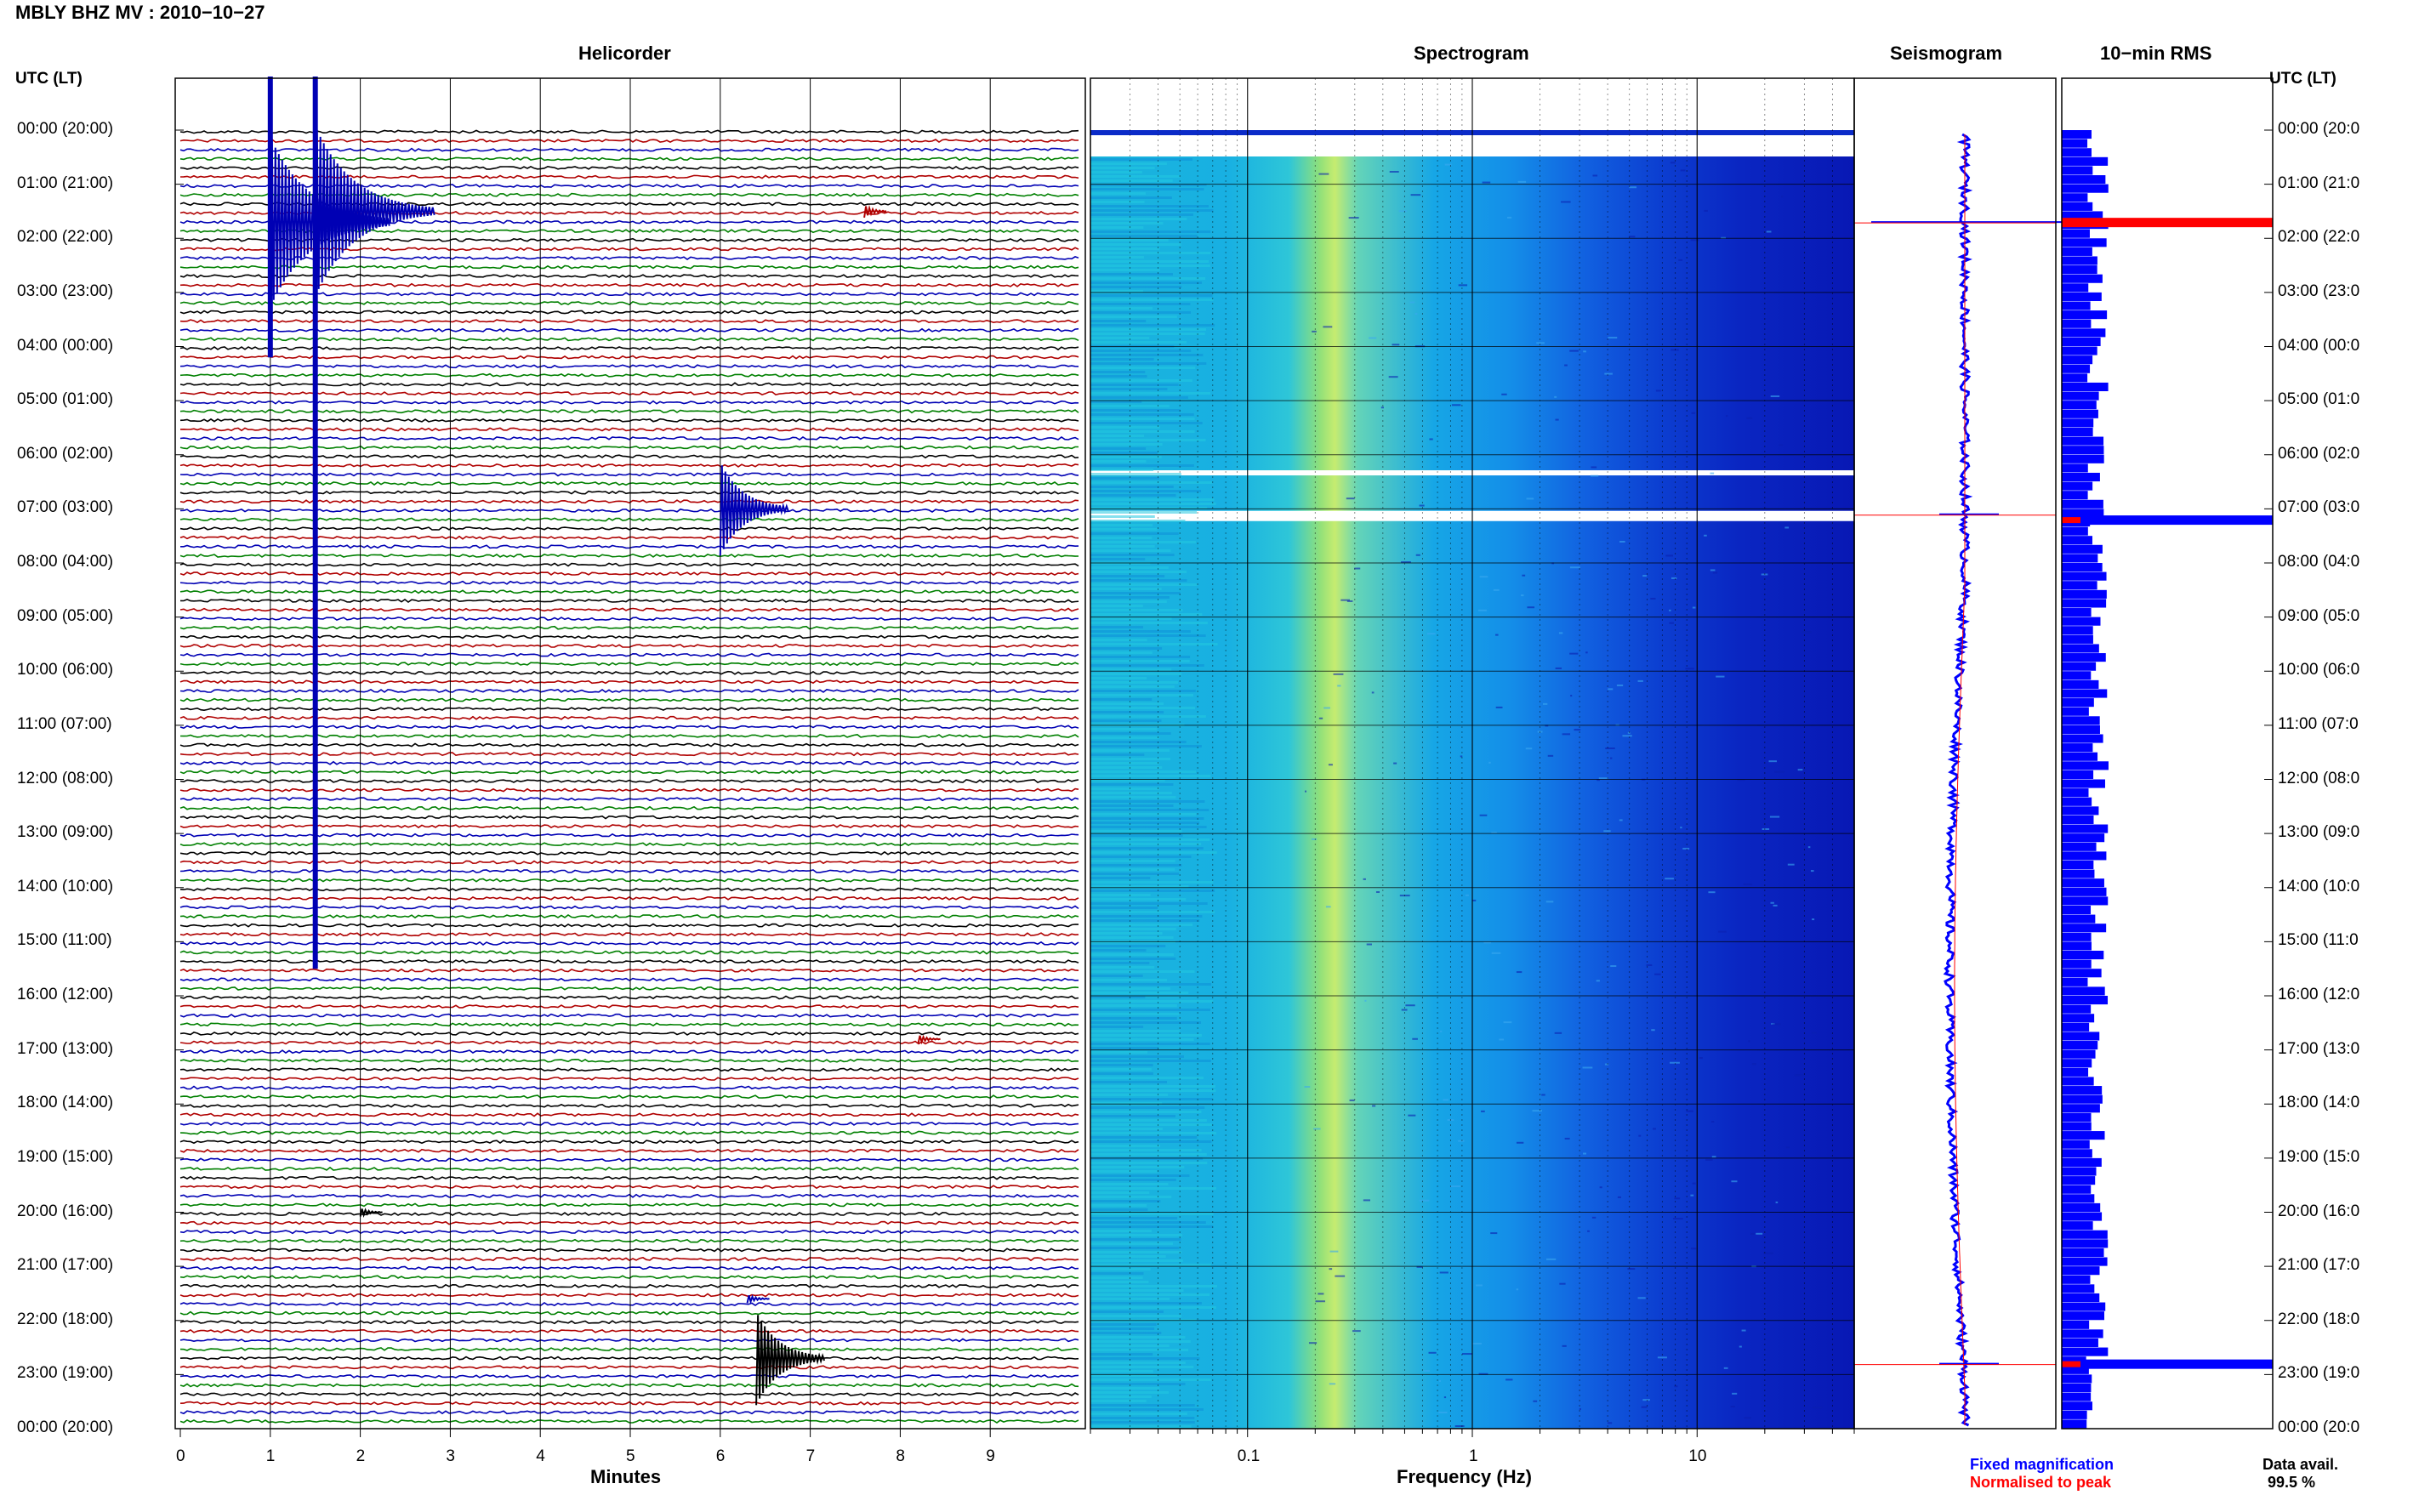  I want to click on time-tick-label: 10:00 (06:00), so click(65, 670).